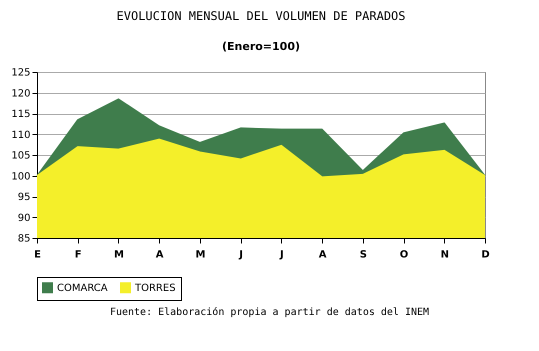 The height and width of the screenshot is (351, 539). What do you see at coordinates (24, 197) in the screenshot?
I see `y-tick-label: 95` at bounding box center [24, 197].